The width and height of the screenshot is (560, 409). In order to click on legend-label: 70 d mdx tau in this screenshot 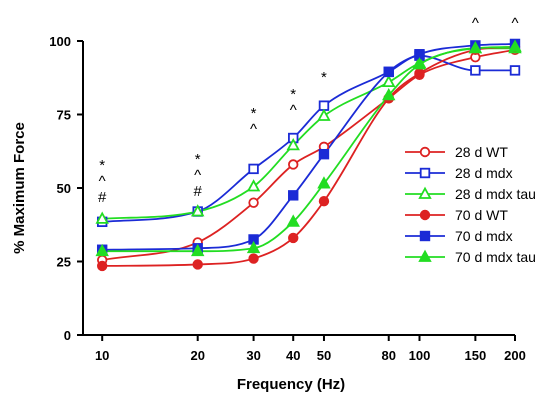, I will do `click(495, 257)`.